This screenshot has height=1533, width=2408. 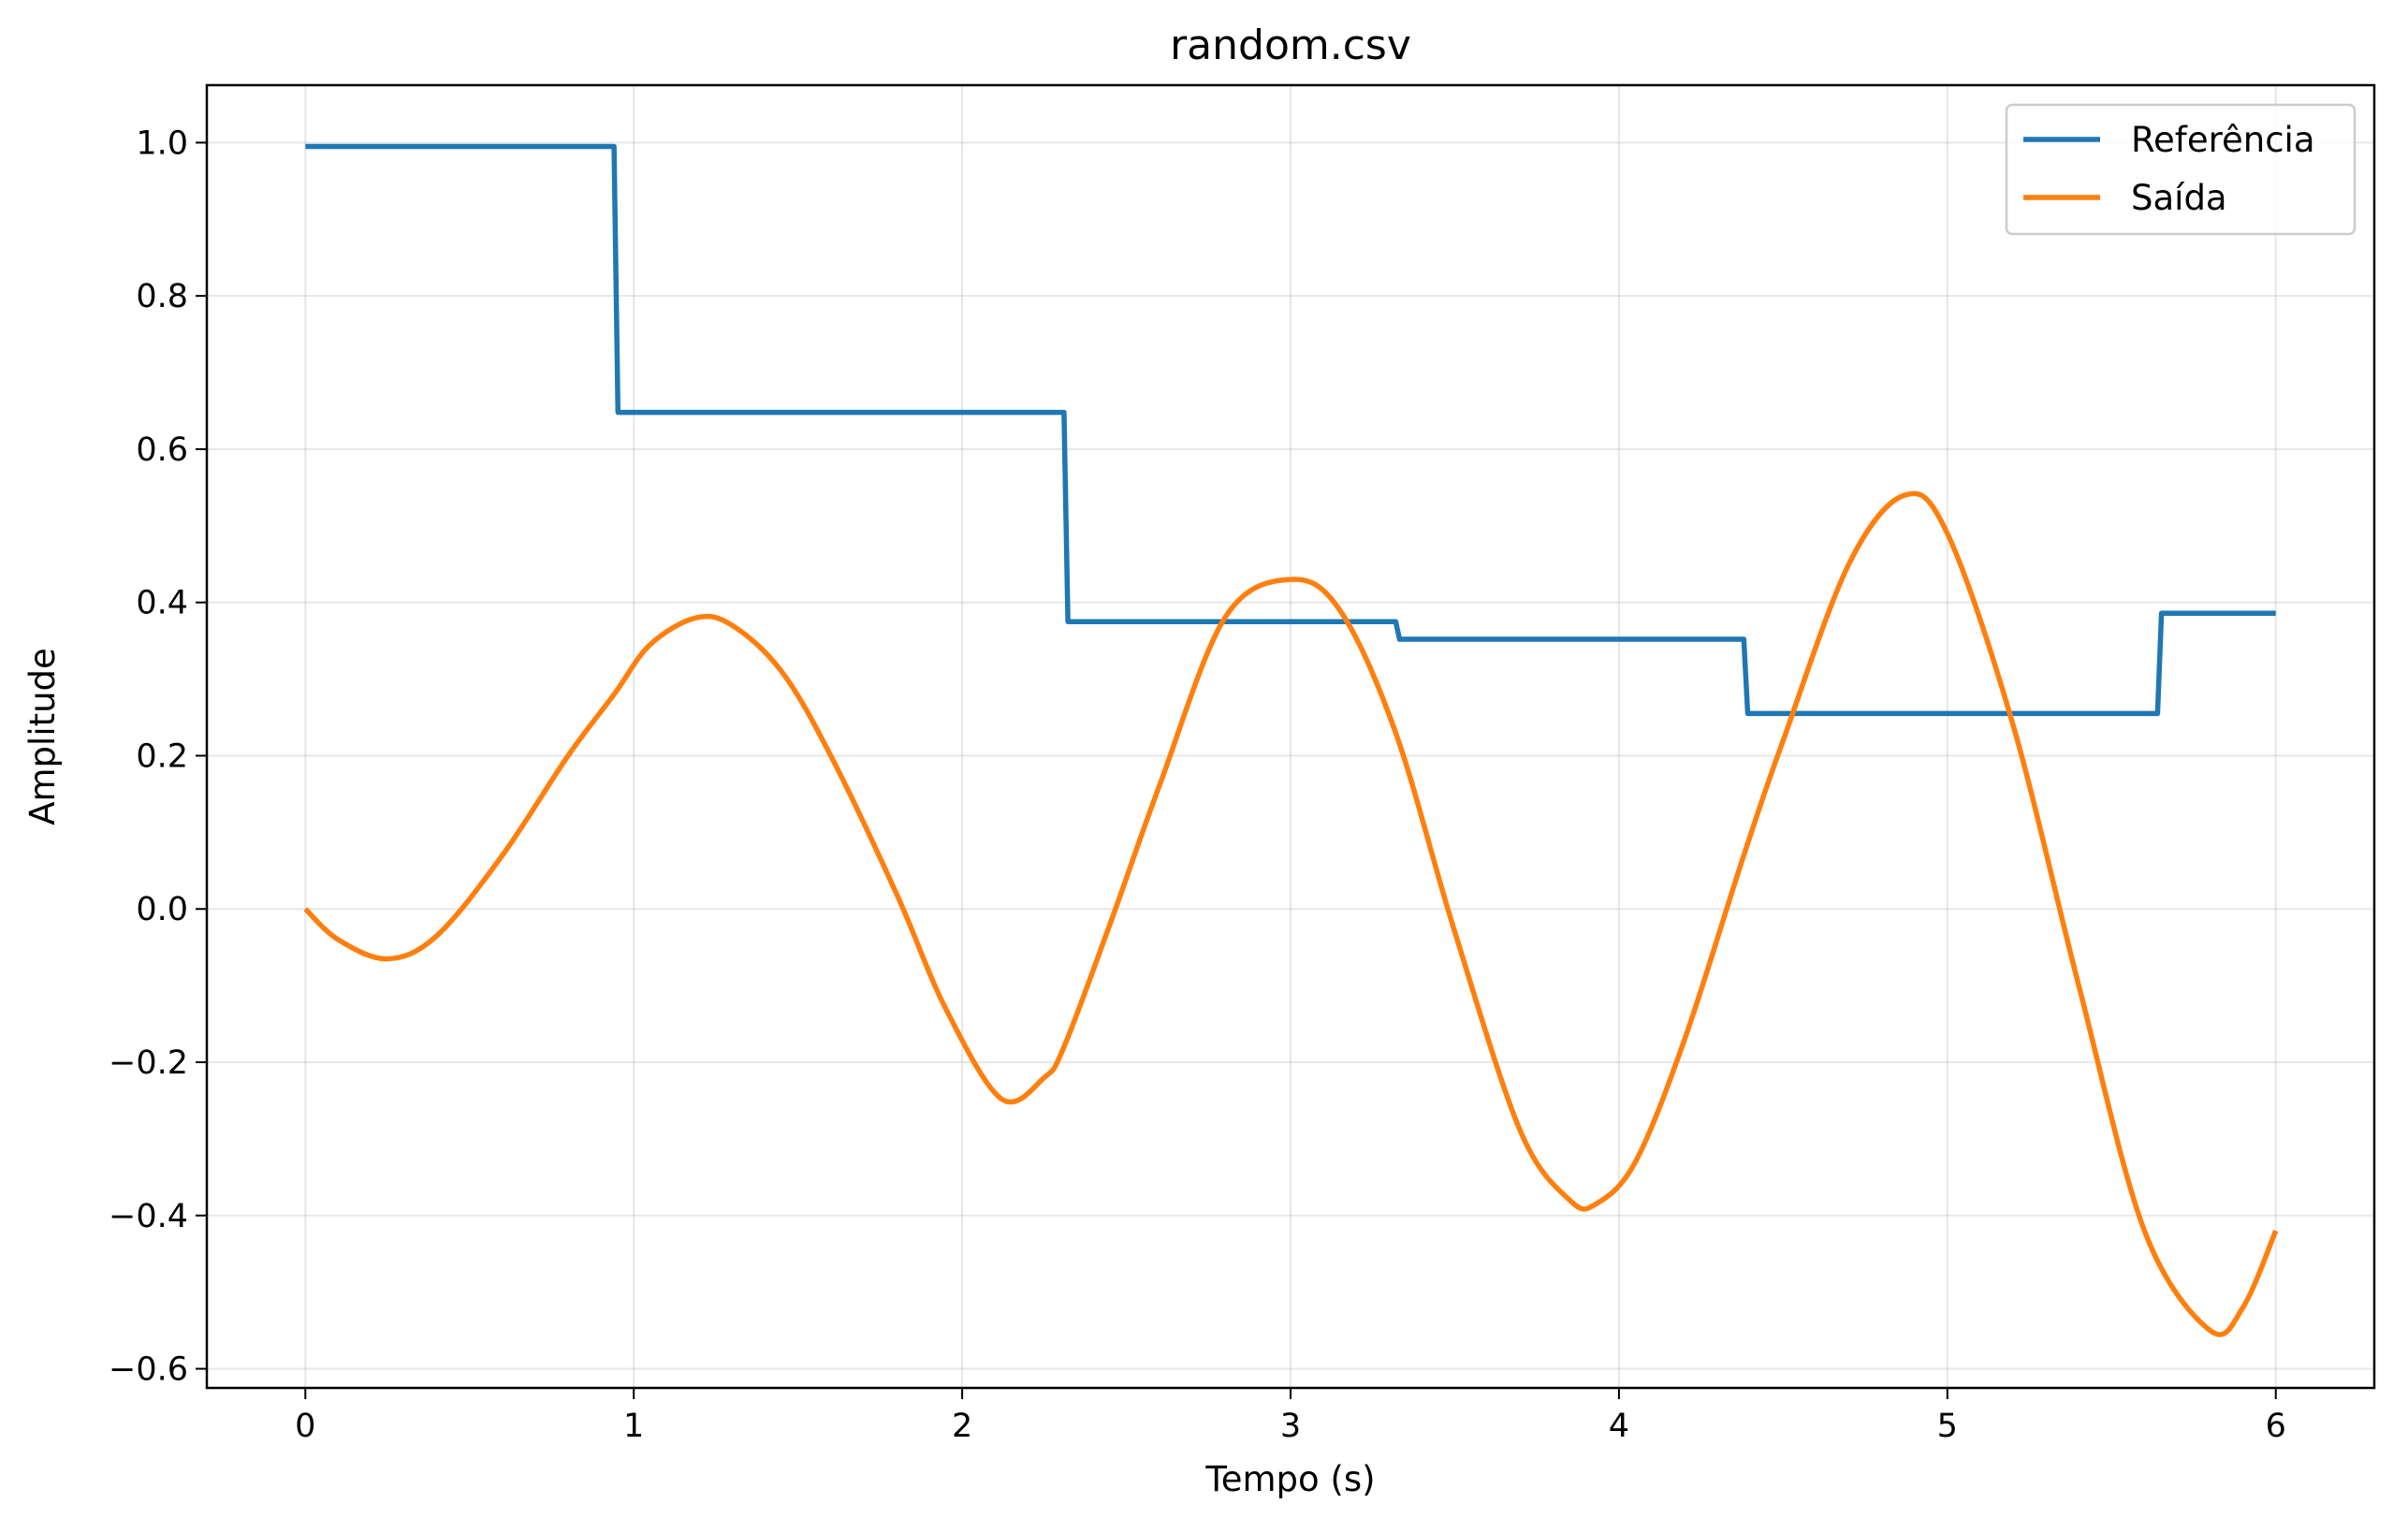 I want to click on y-axis-ticks: −0.6 −0.4 −0.2 0.0 0.2 0.4 0.6 0.8 1.0, so click(x=158, y=757).